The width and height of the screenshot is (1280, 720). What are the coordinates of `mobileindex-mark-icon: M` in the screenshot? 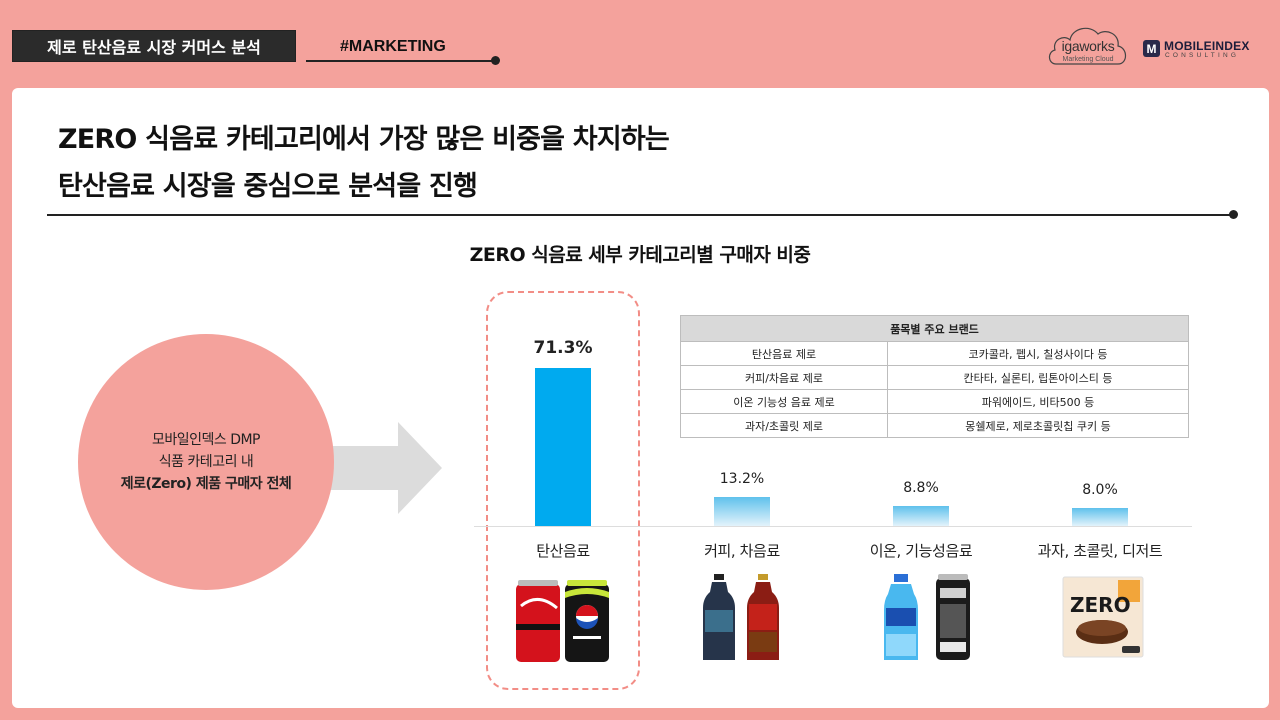 It's located at (1151, 48).